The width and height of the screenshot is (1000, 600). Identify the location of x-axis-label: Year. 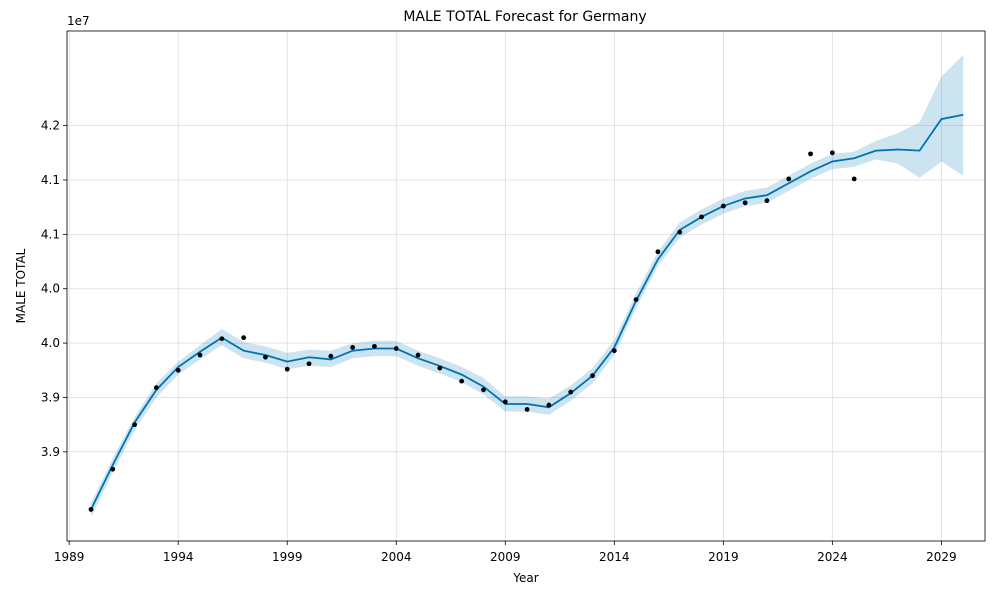
(525, 578).